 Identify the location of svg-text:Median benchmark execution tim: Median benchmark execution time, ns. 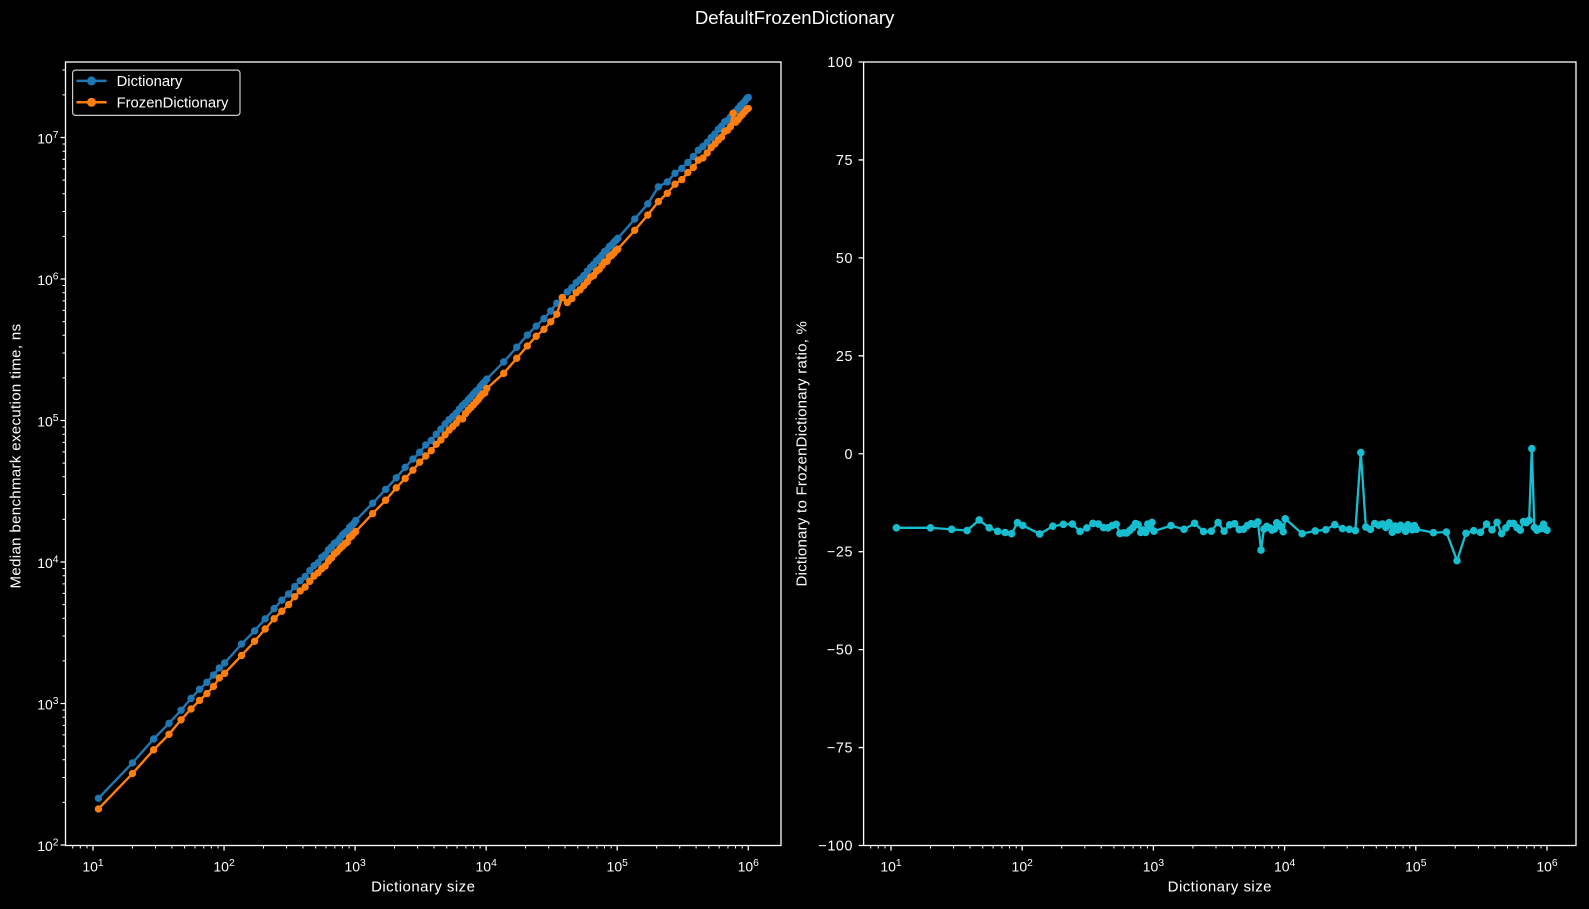
(15, 456).